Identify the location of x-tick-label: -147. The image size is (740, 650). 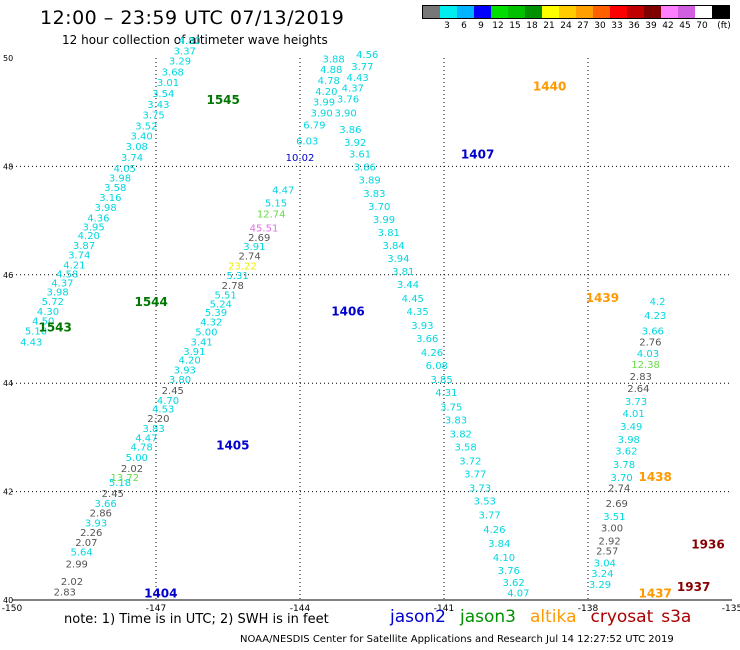
(156, 609).